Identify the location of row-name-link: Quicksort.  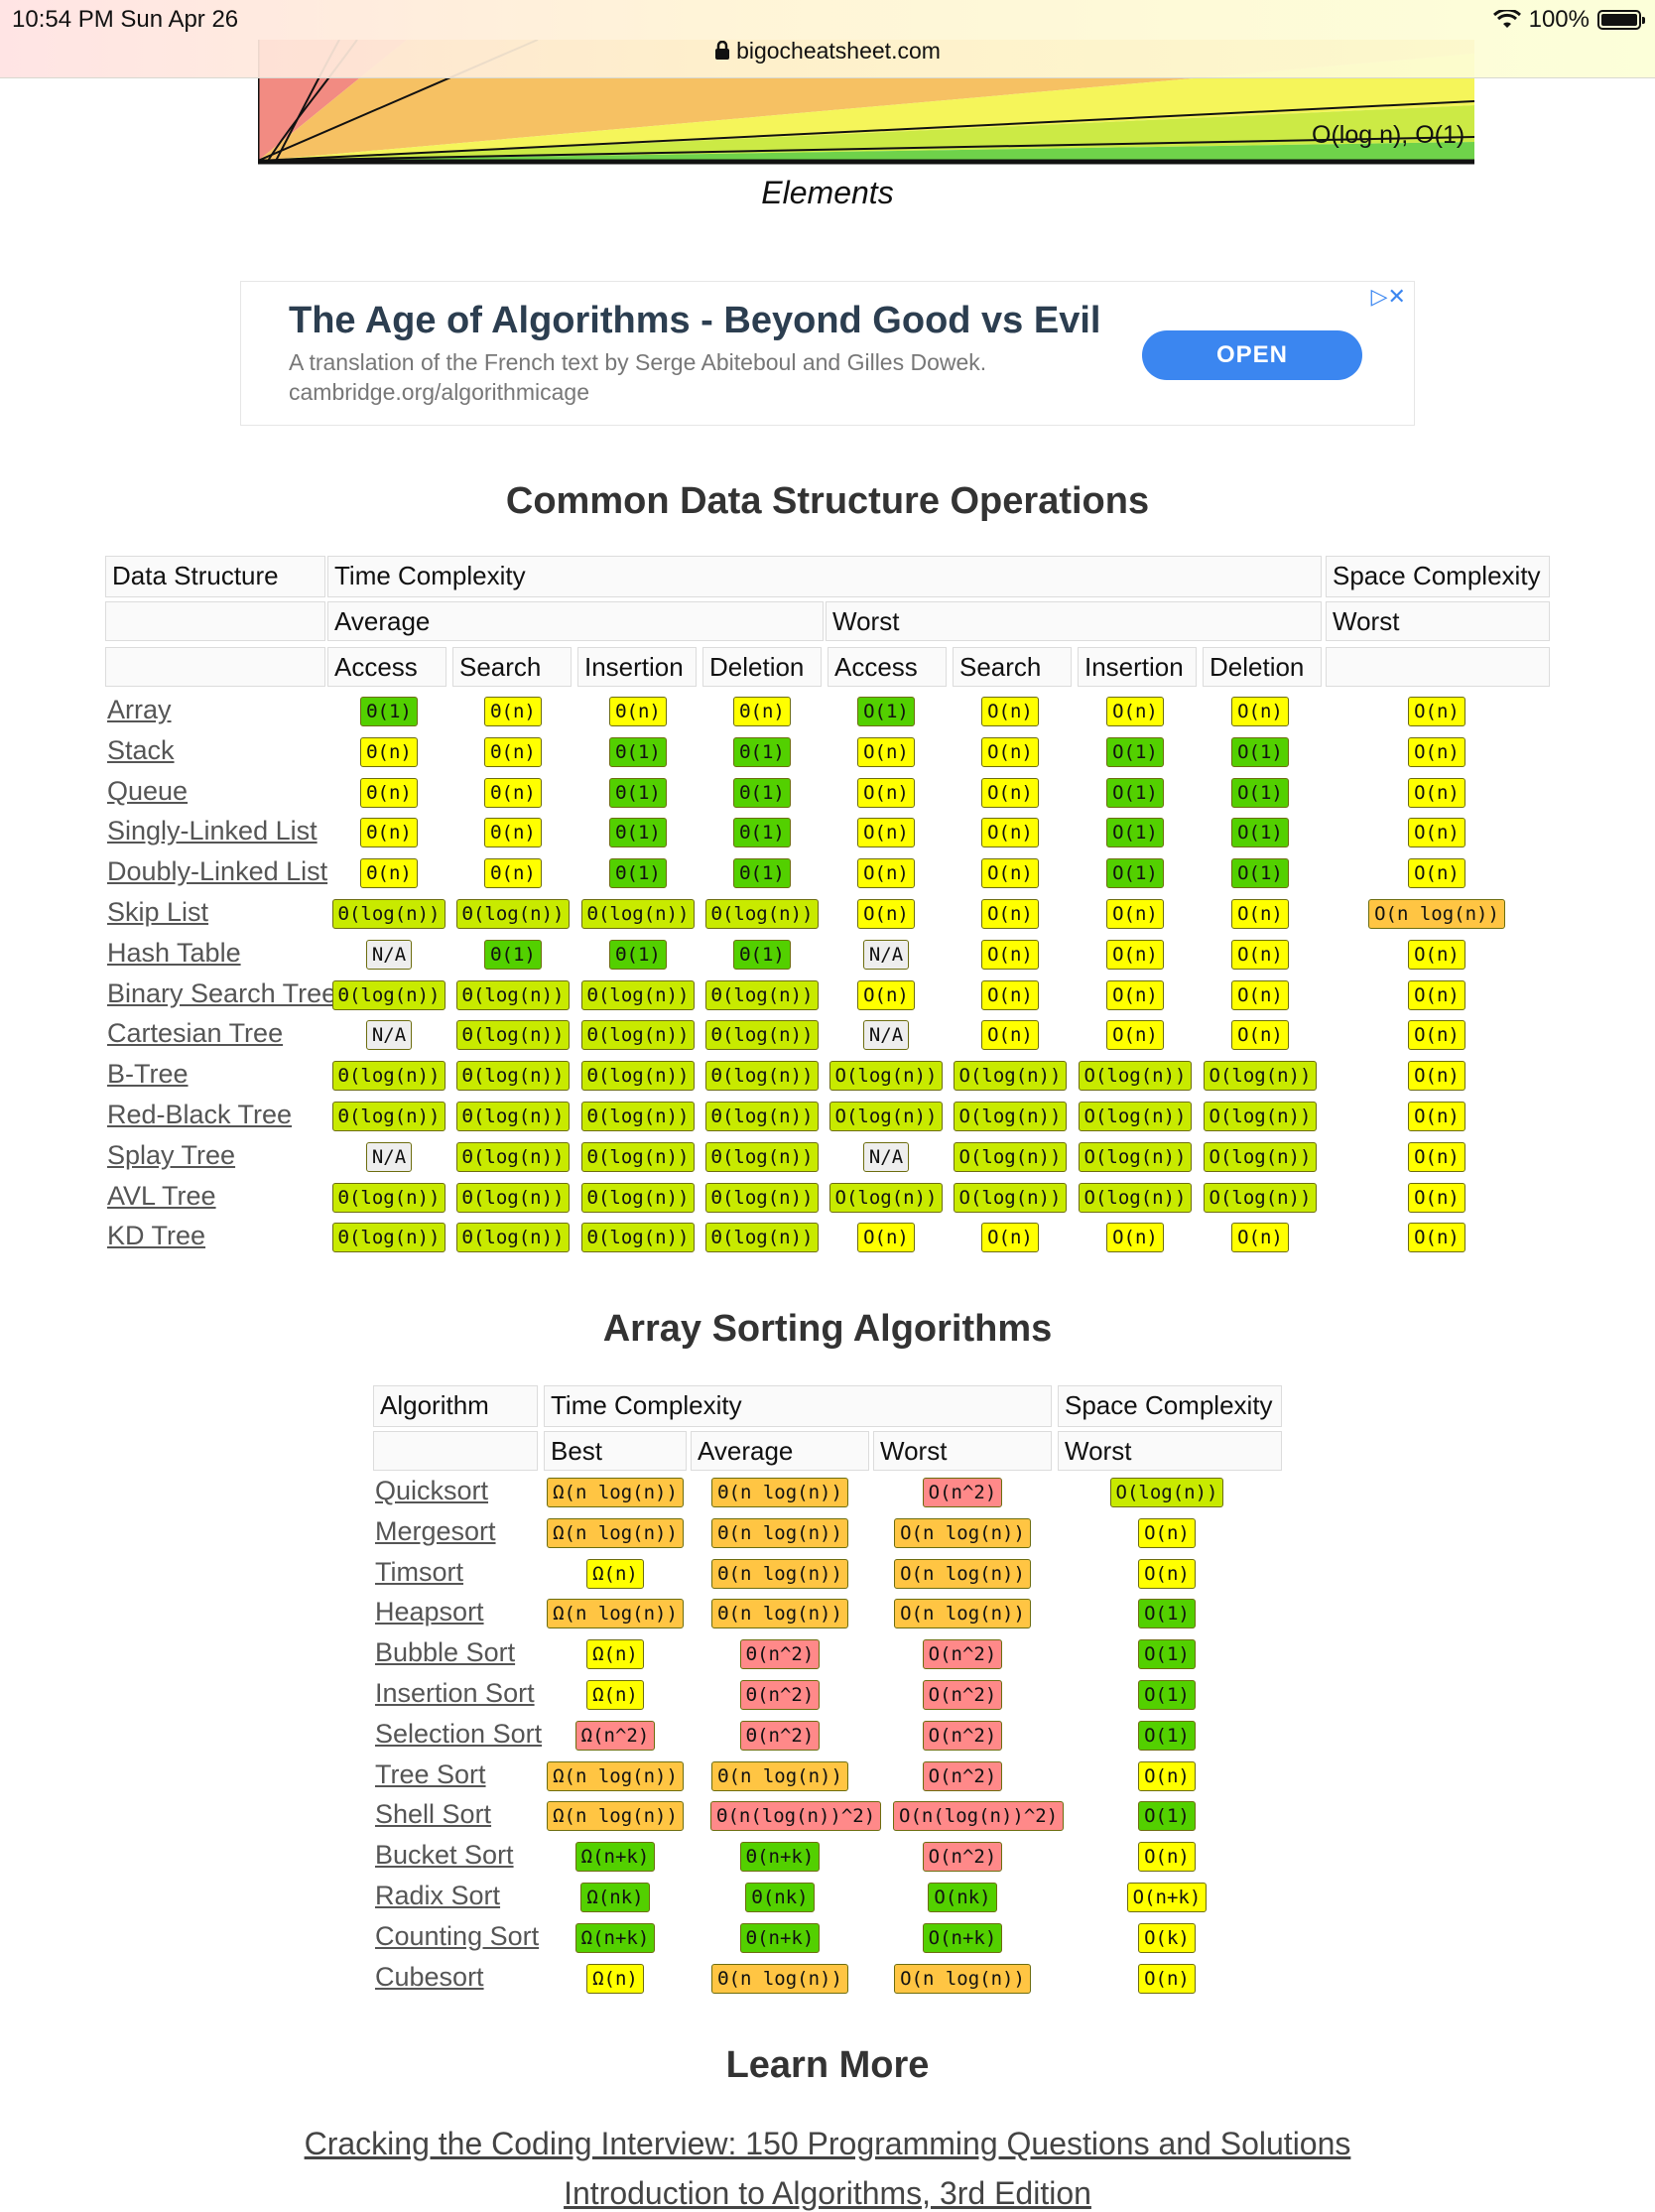
(432, 1490).